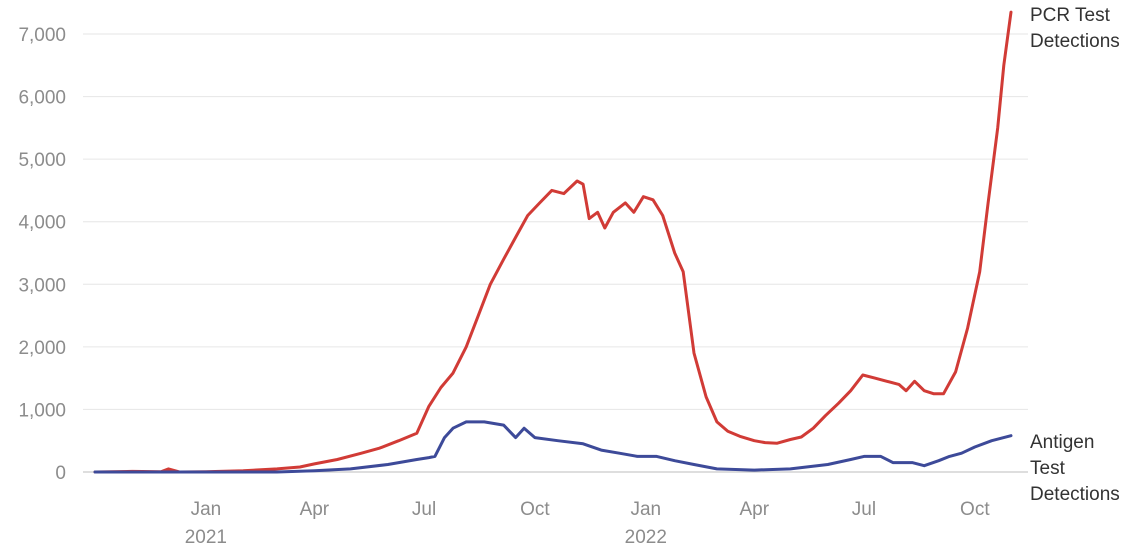 This screenshot has height=550, width=1145. Describe the element at coordinates (1075, 41) in the screenshot. I see `pcr-series-label: Detections` at that location.